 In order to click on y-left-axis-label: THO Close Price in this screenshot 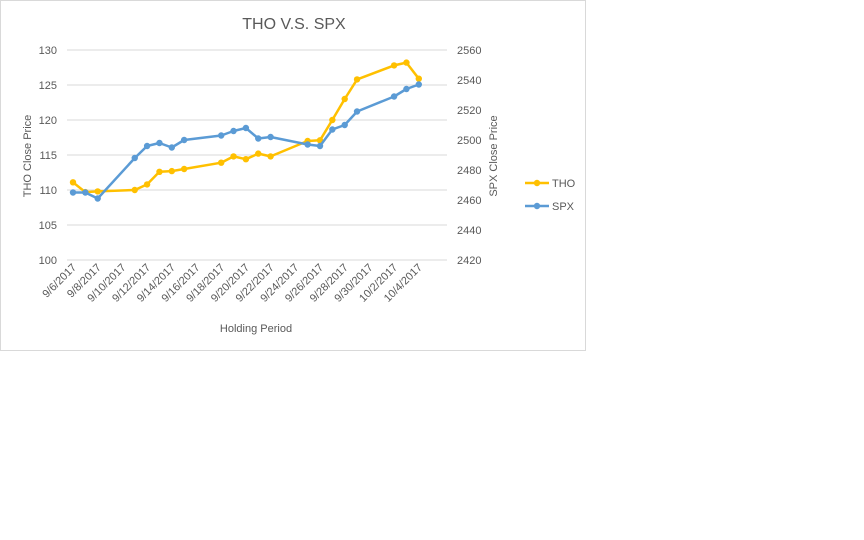, I will do `click(28, 156)`.